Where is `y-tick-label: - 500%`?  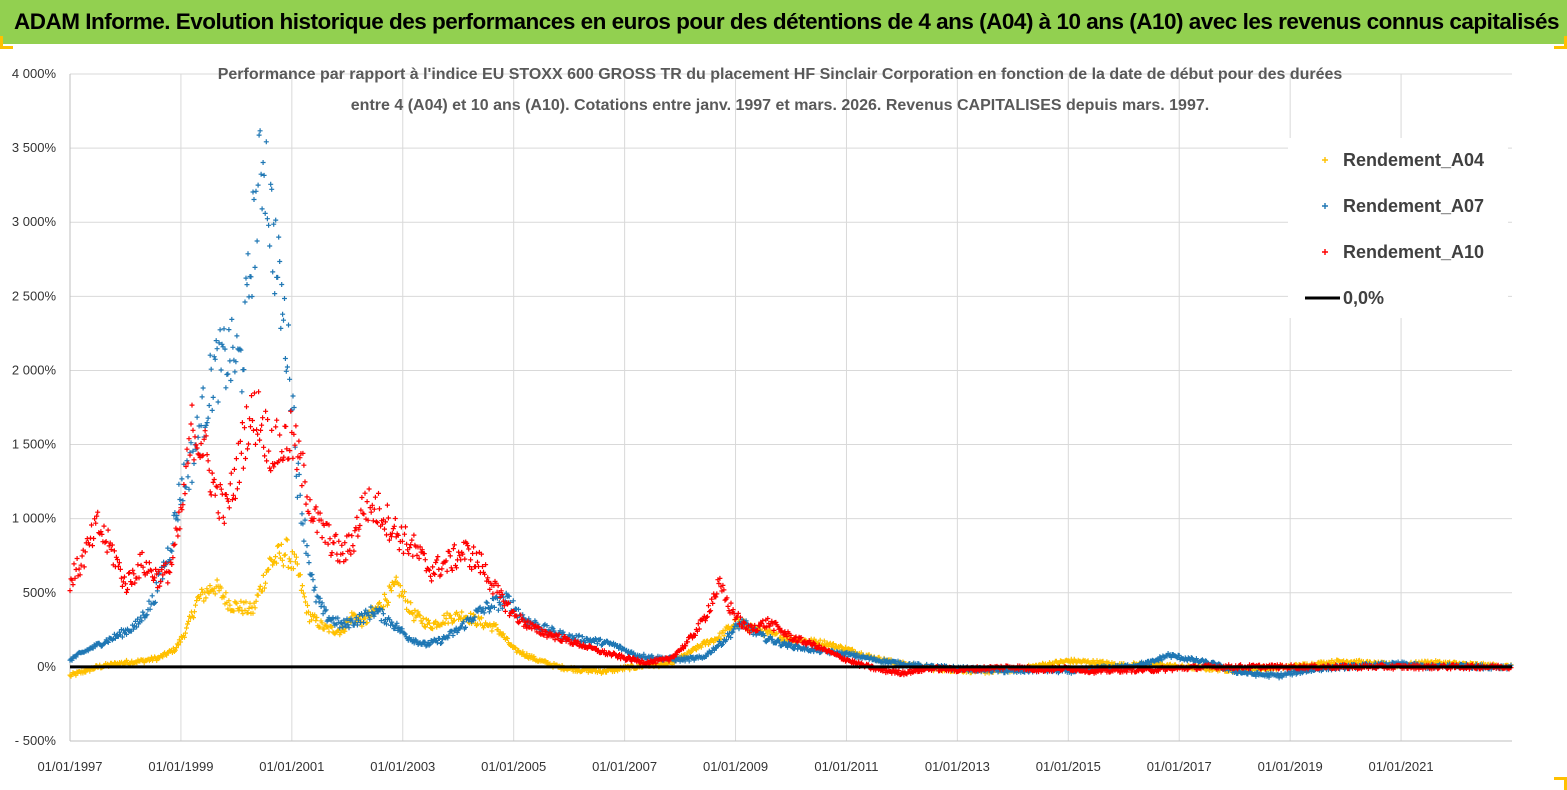
y-tick-label: - 500% is located at coordinates (36, 740).